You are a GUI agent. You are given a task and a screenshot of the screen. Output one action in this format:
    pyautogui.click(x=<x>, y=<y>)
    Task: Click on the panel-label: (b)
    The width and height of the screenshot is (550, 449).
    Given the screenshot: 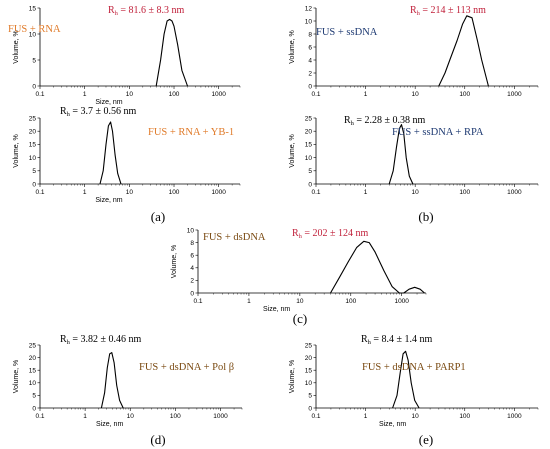 What is the action you would take?
    pyautogui.click(x=425, y=216)
    